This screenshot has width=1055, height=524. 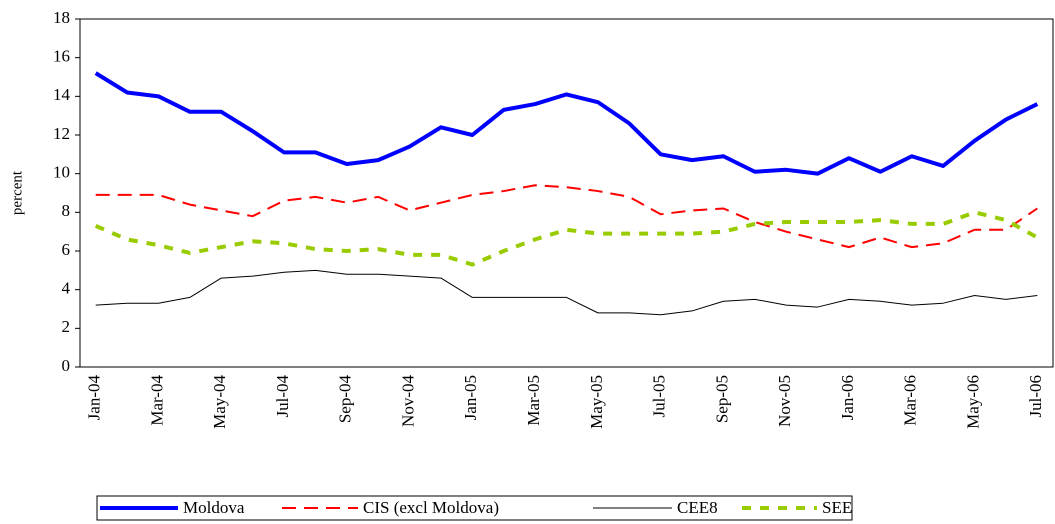 I want to click on y-tick-label: 2, so click(x=66, y=326).